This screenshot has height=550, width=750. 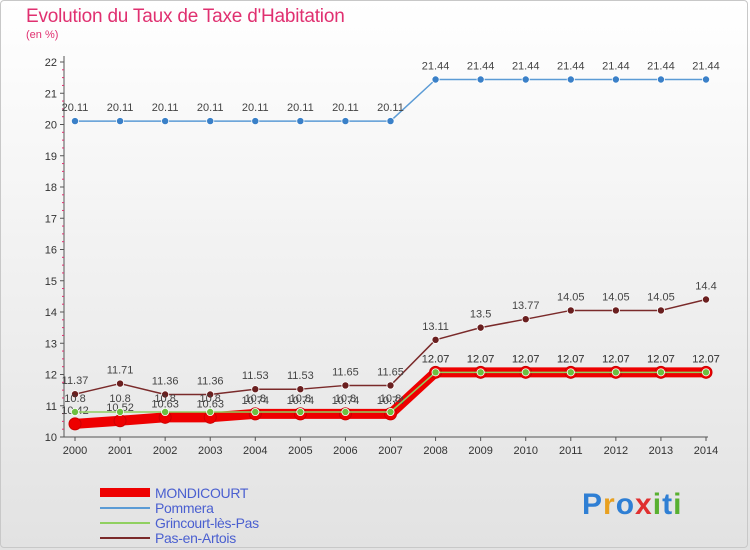 I want to click on x-tick-label: 2003, so click(x=210, y=451).